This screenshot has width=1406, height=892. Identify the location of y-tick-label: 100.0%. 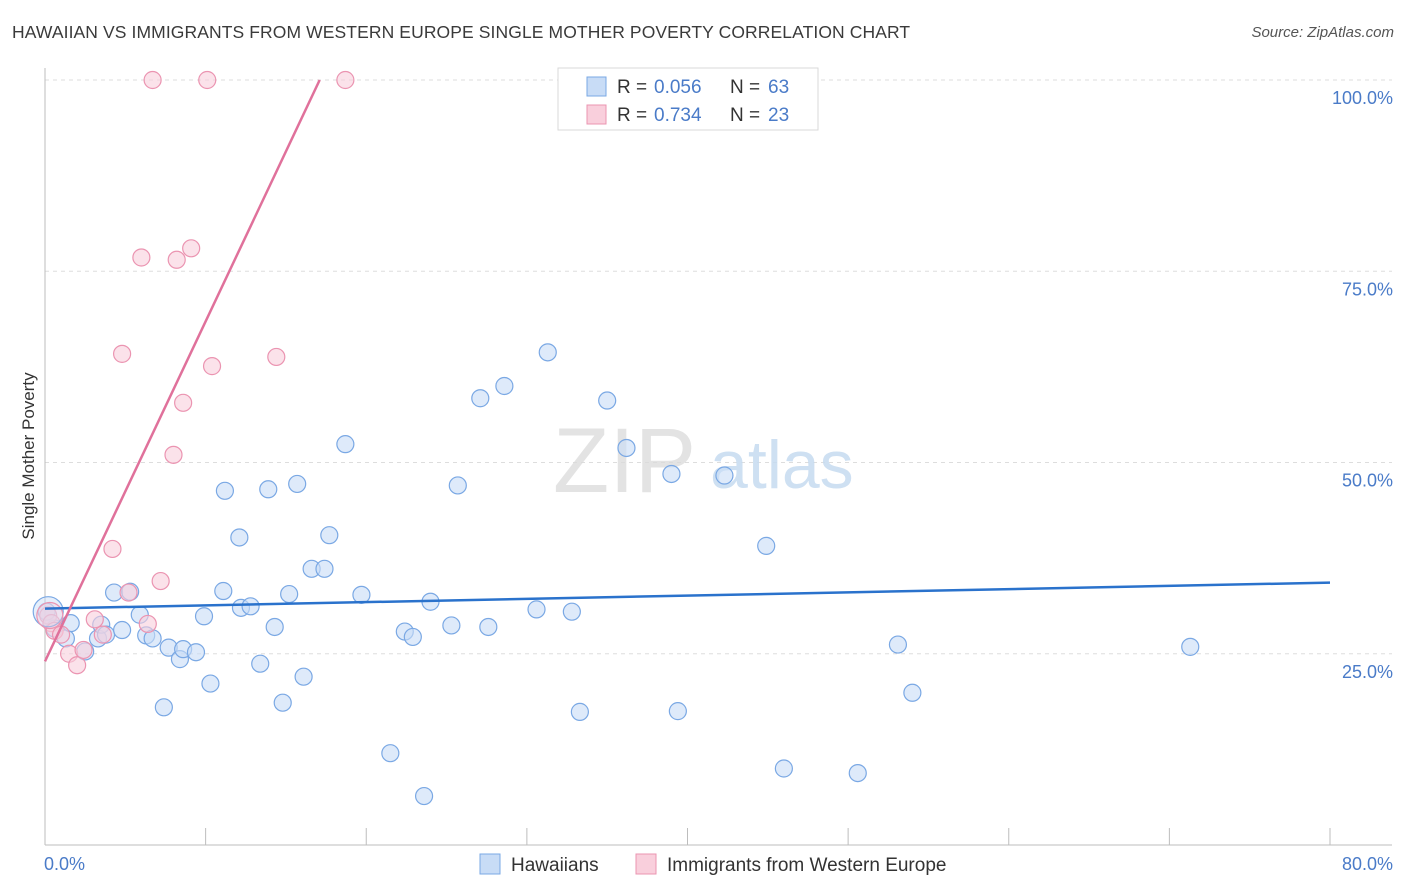
(1362, 98).